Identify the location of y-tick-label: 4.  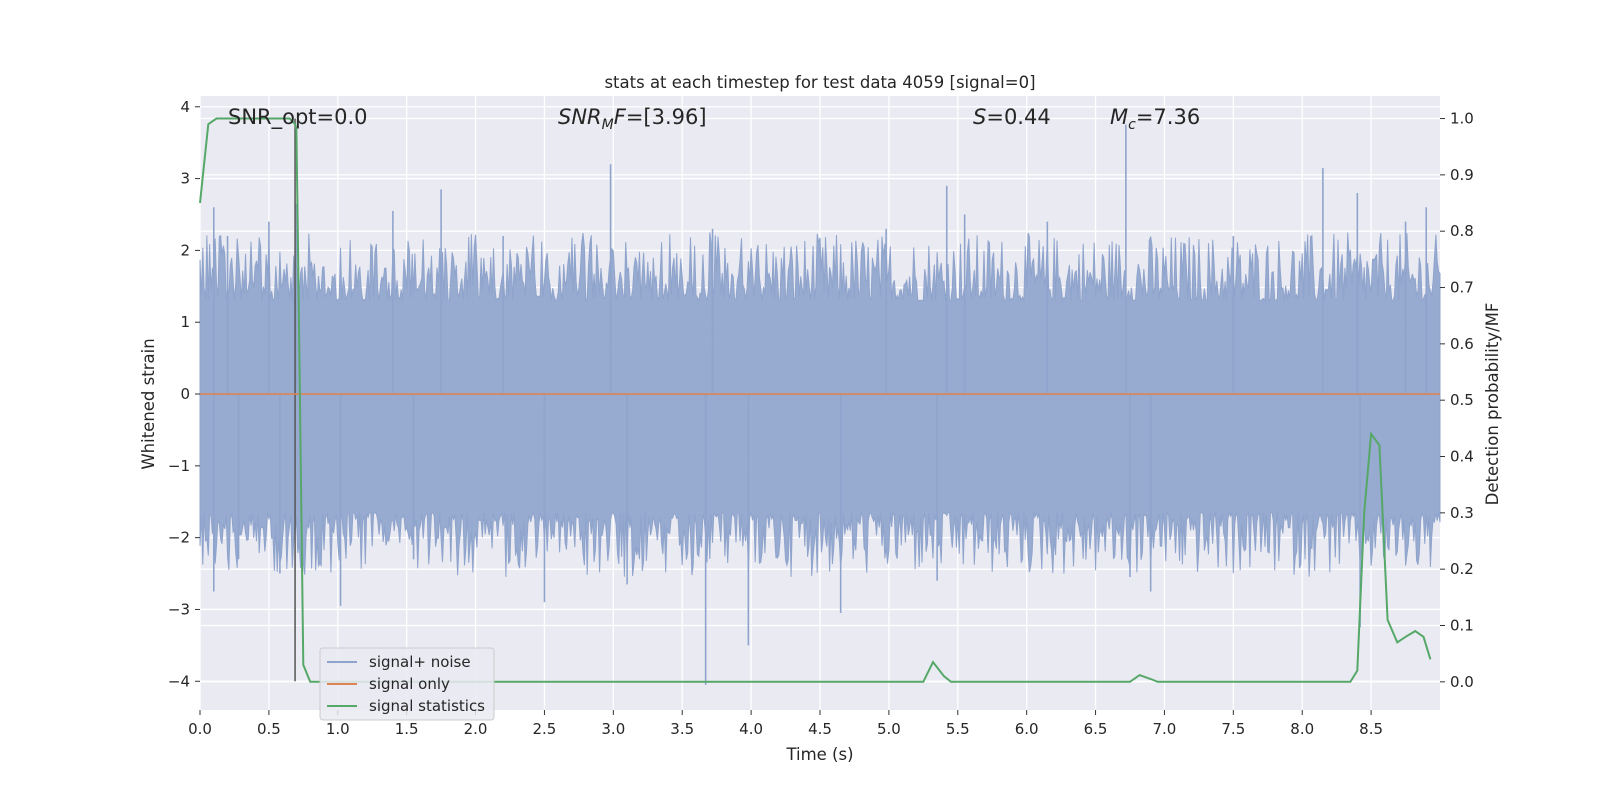
(185, 107).